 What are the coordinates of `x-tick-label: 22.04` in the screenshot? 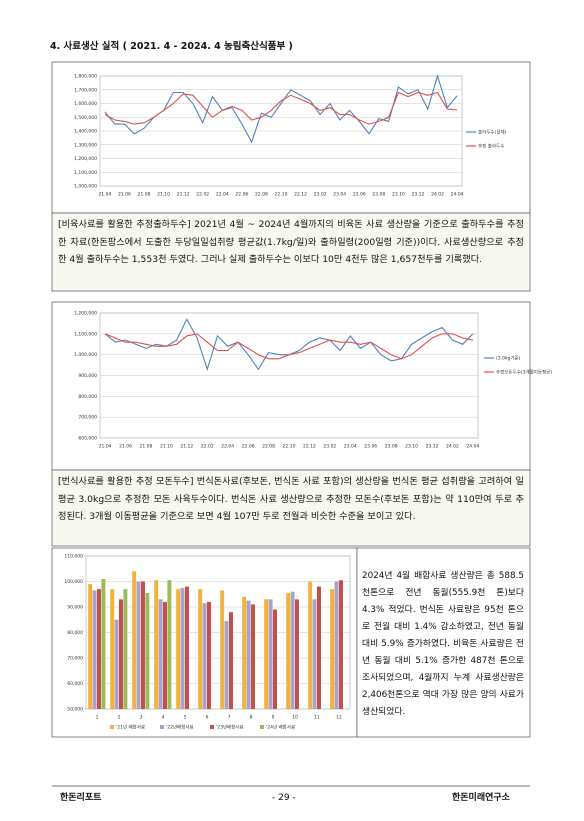 It's located at (227, 447).